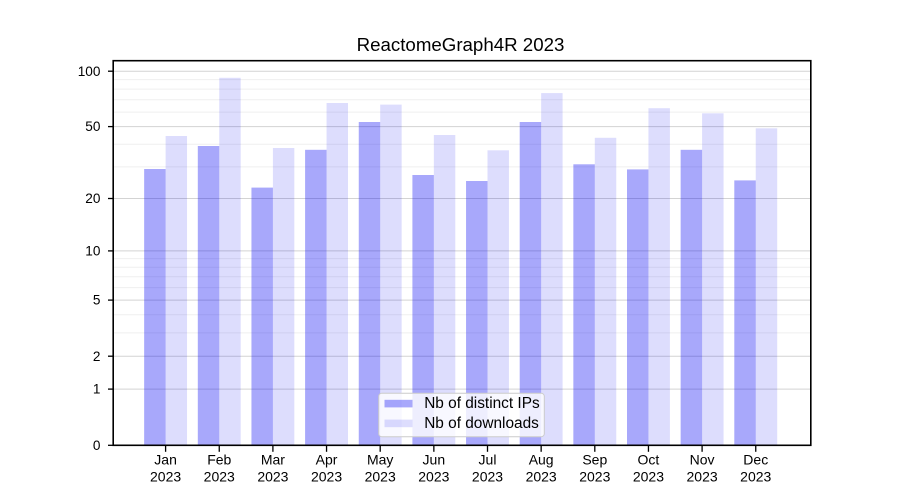 This screenshot has width=900, height=500. I want to click on svg-text: Oct, so click(649, 460).